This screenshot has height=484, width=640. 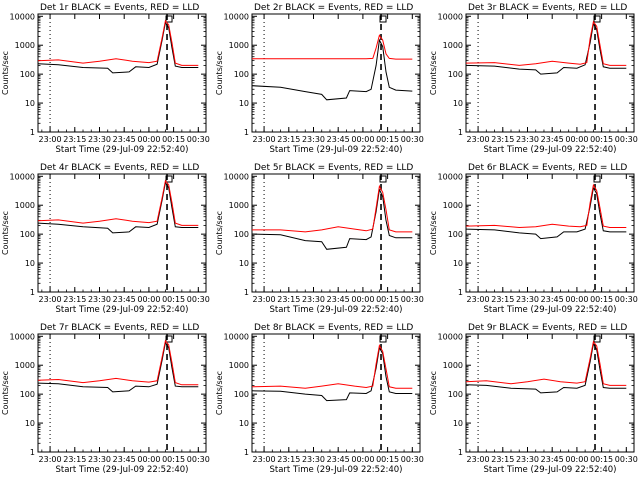 What do you see at coordinates (119, 168) in the screenshot?
I see `panel-title: Det 4r BLACK = Events, RED = LLD` at bounding box center [119, 168].